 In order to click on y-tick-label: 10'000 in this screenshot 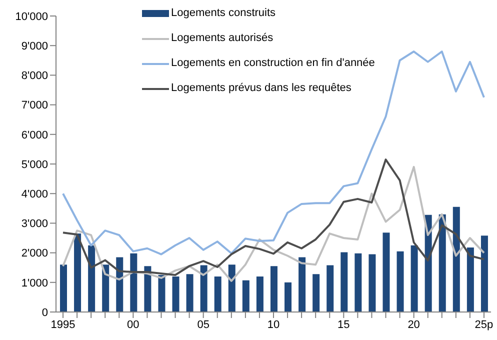, I will do `click(31, 16)`.